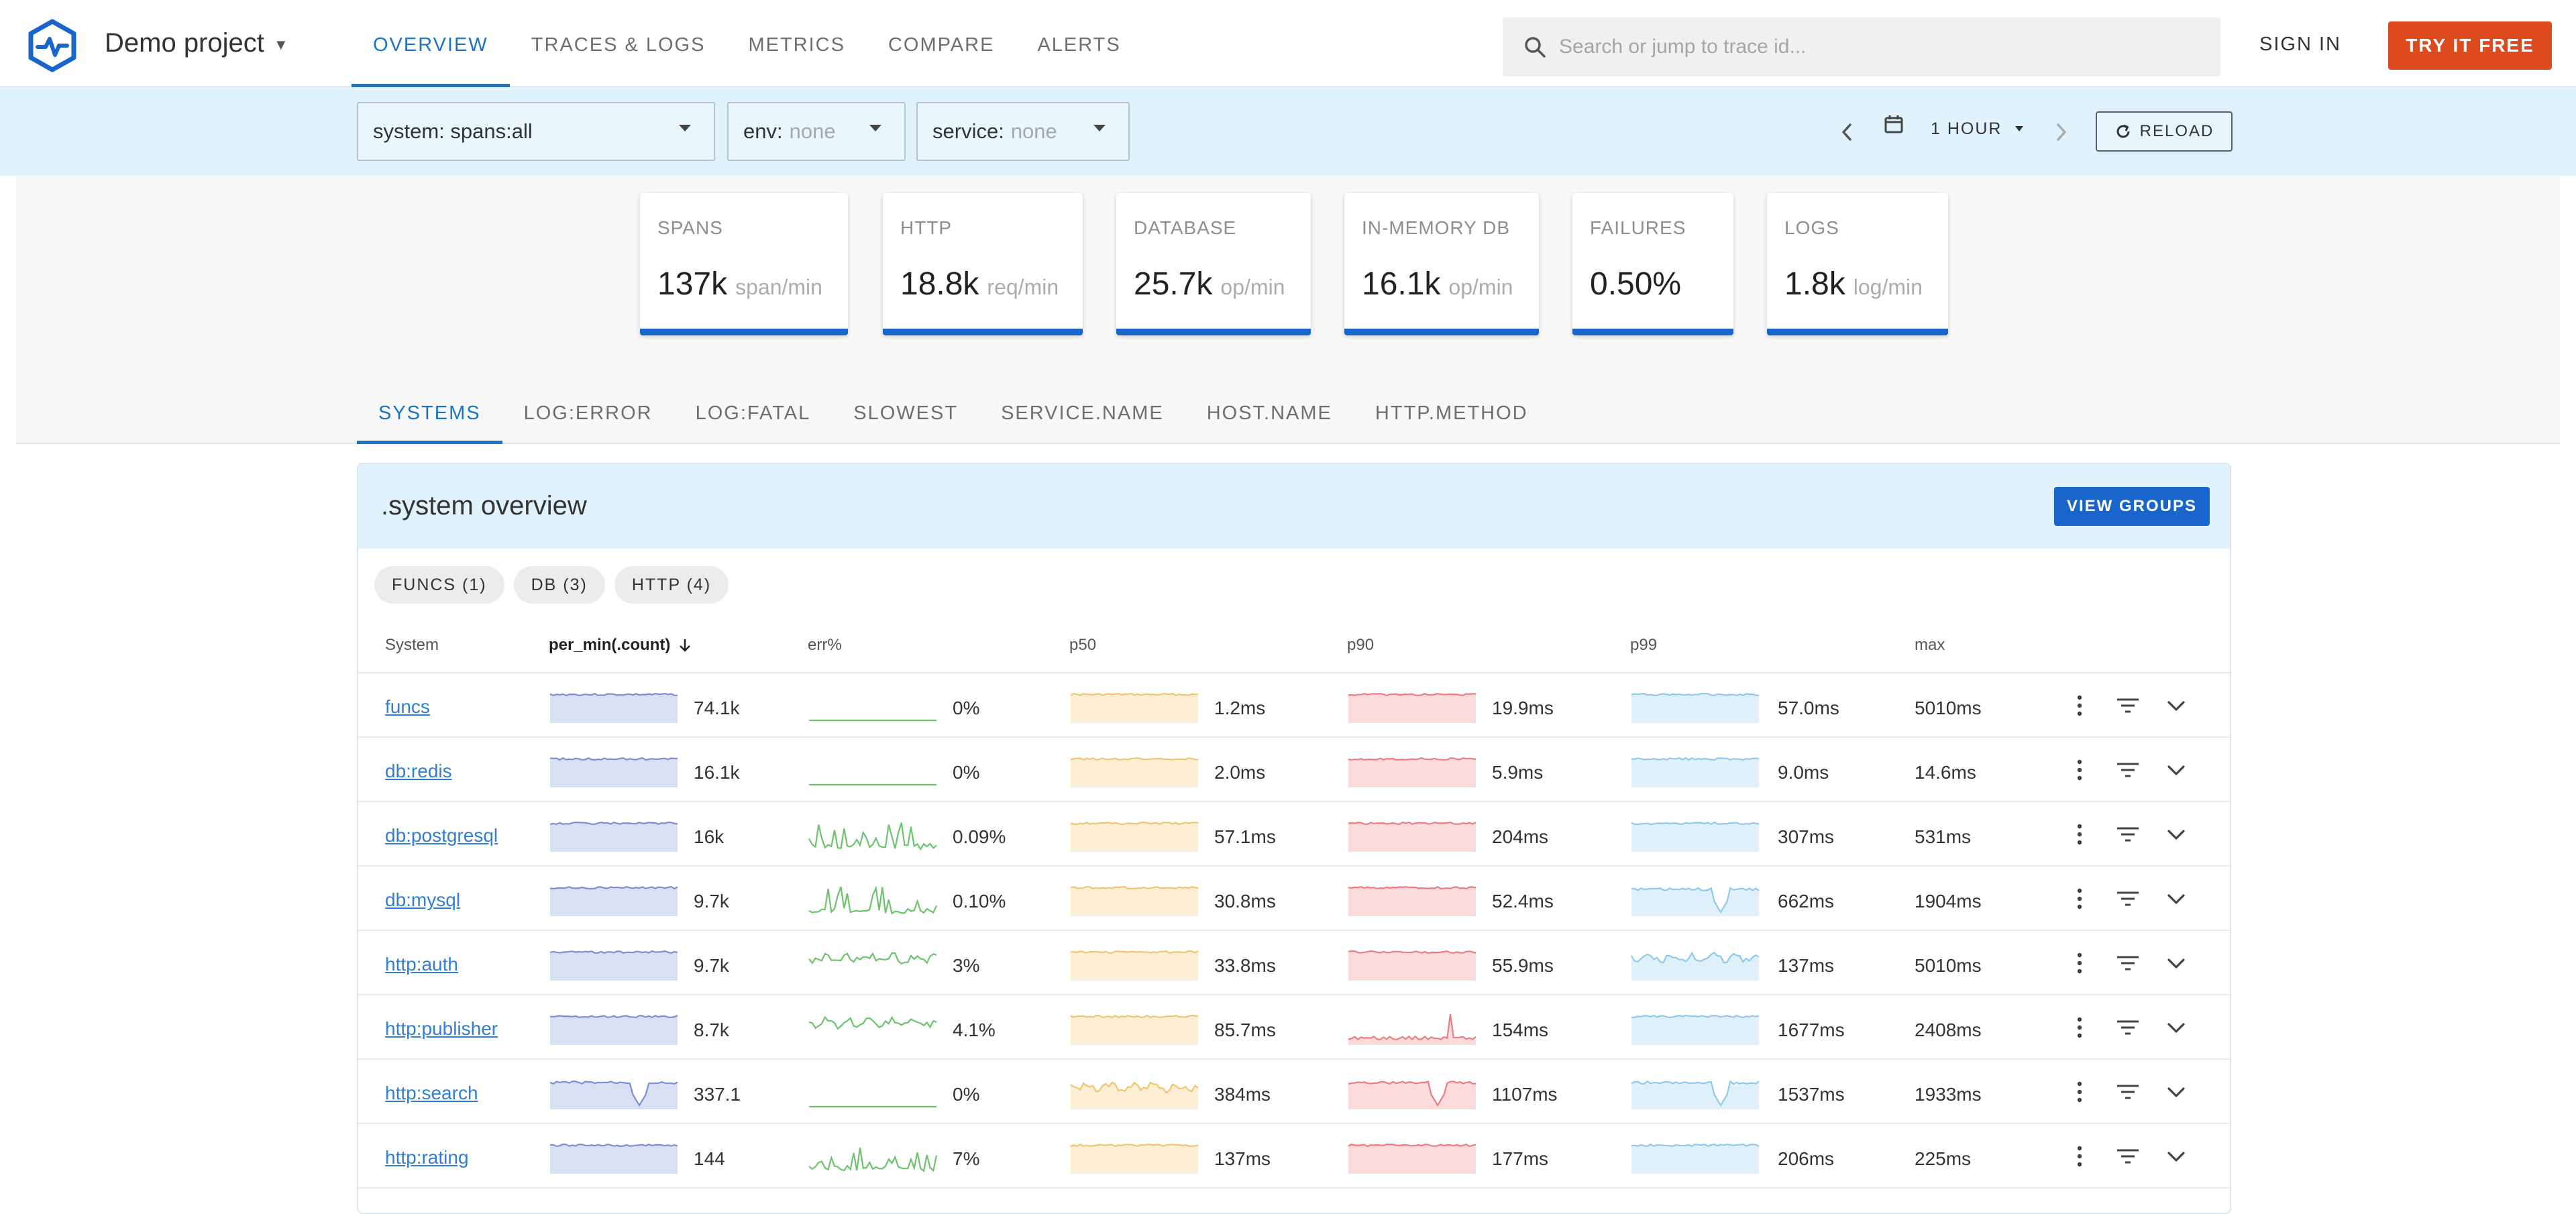  I want to click on tab-alerts: ALERTS, so click(1079, 43).